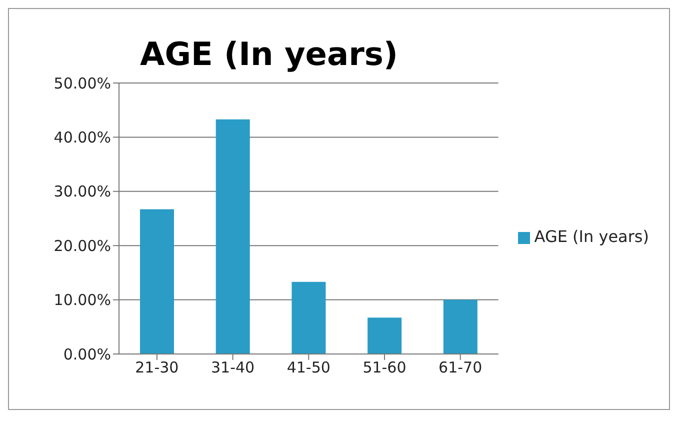 This screenshot has height=424, width=683. I want to click on x-tick-label: 21-30, so click(157, 367).